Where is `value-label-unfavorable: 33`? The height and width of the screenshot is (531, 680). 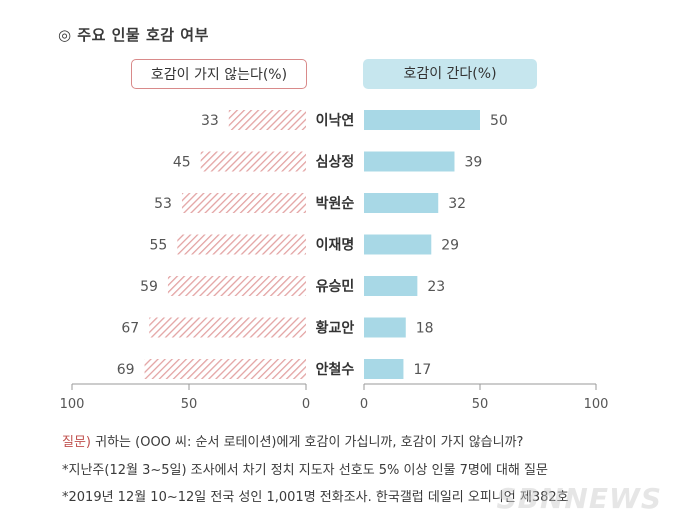 value-label-unfavorable: 33 is located at coordinates (210, 121).